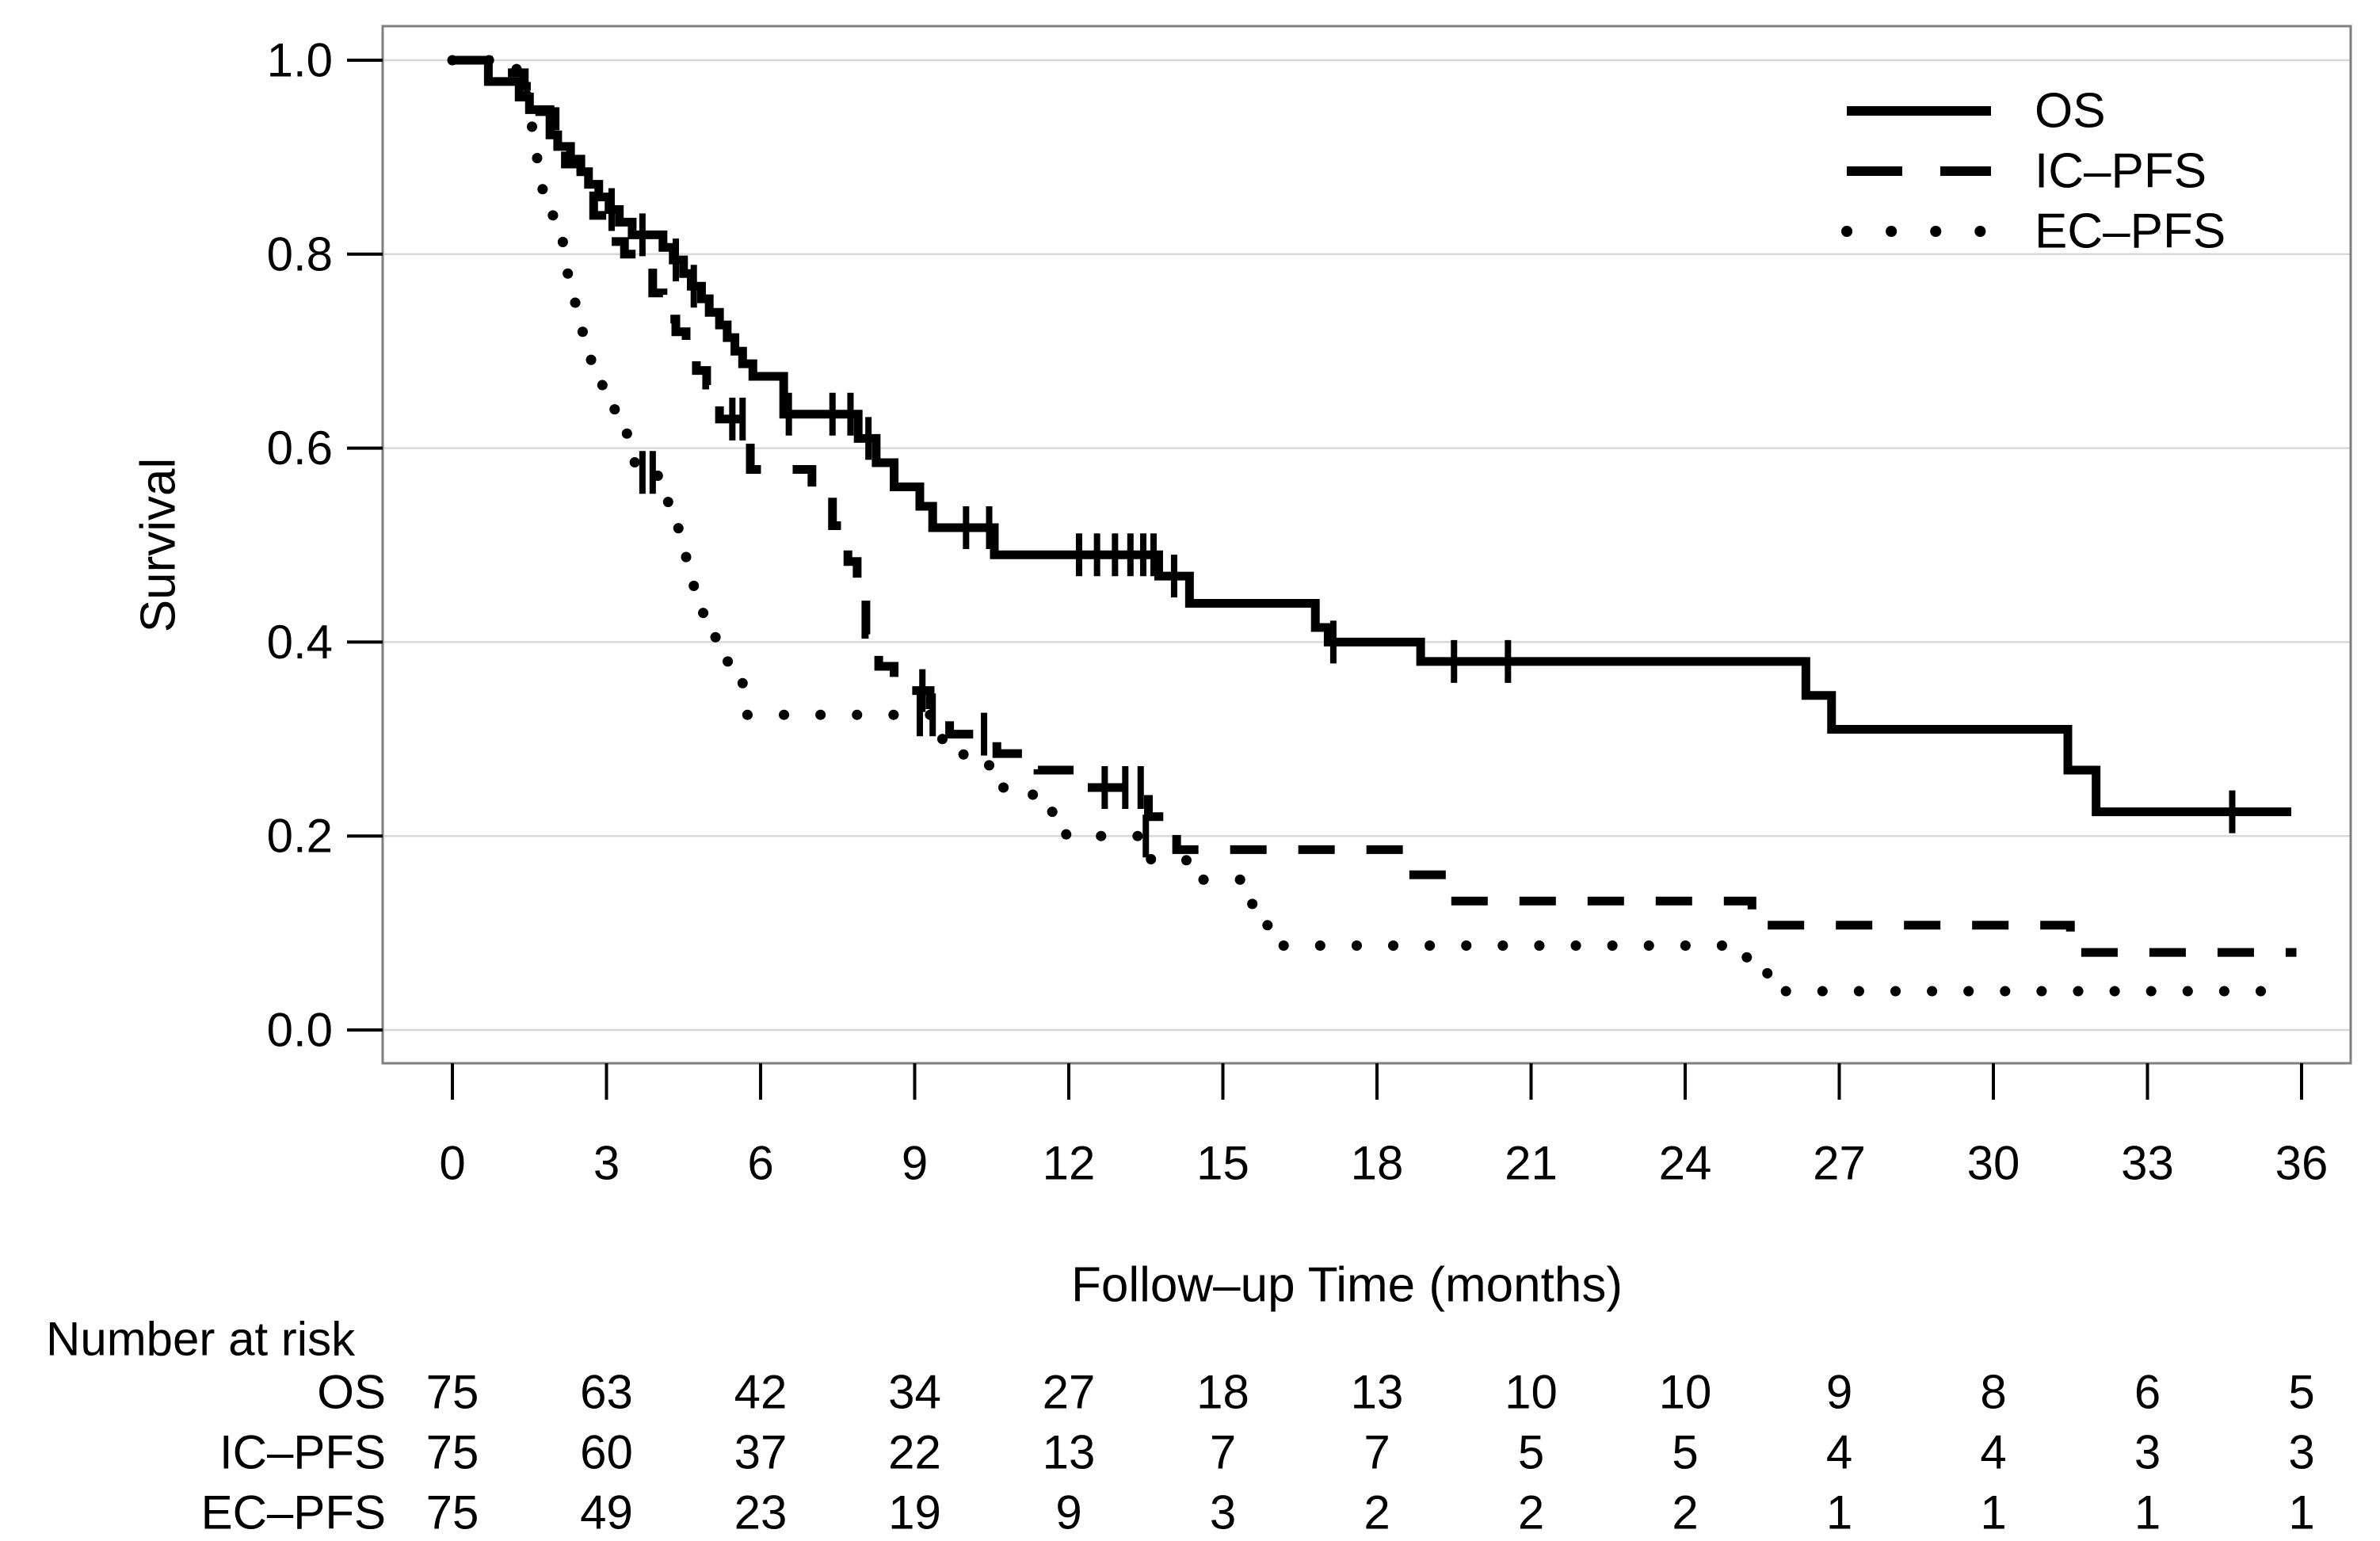 Image resolution: width=2380 pixels, height=1541 pixels. I want to click on risk-count: 60, so click(606, 1452).